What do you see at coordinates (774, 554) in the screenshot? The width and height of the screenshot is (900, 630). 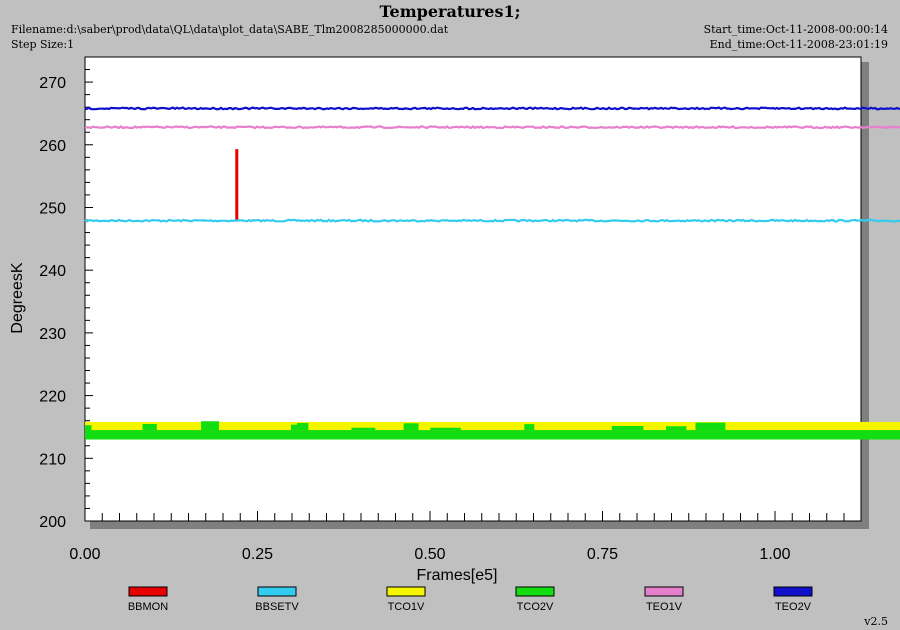 I see `x-tick-label: 1.00` at bounding box center [774, 554].